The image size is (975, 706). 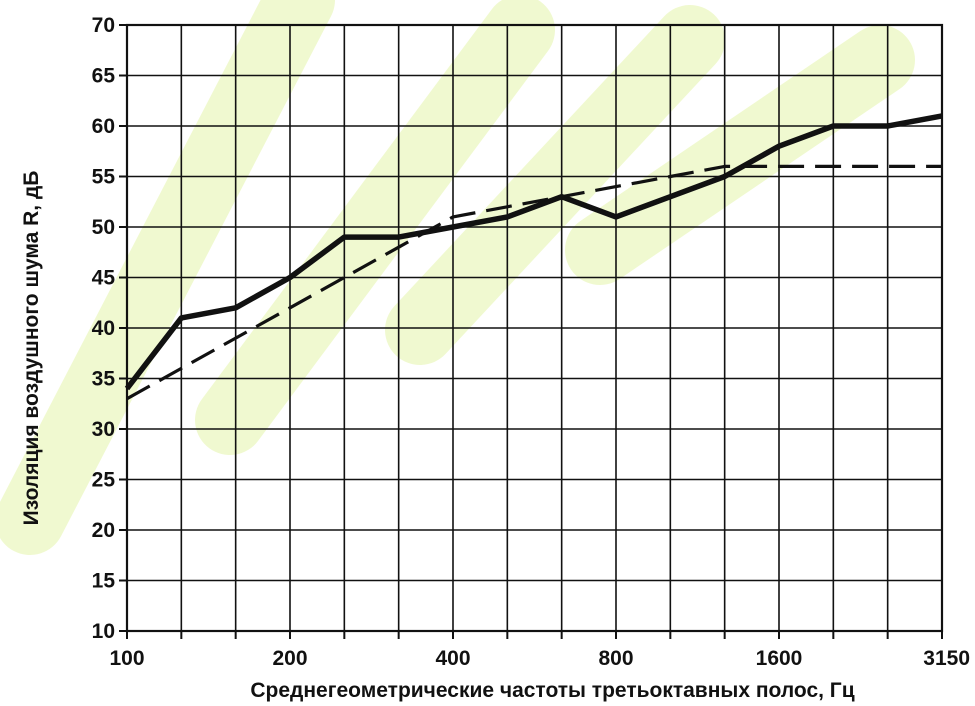 What do you see at coordinates (103, 429) in the screenshot?
I see `y-tick-label: 30` at bounding box center [103, 429].